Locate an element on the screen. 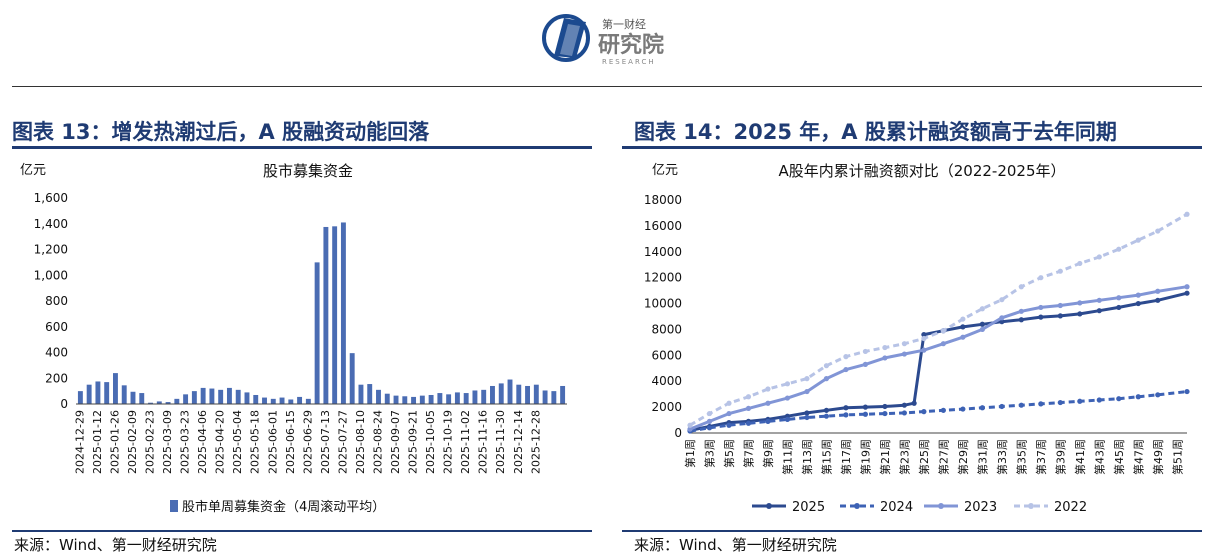 Image resolution: width=1214 pixels, height=555 pixels. right-x-tick-label: 第31周 is located at coordinates (982, 457).